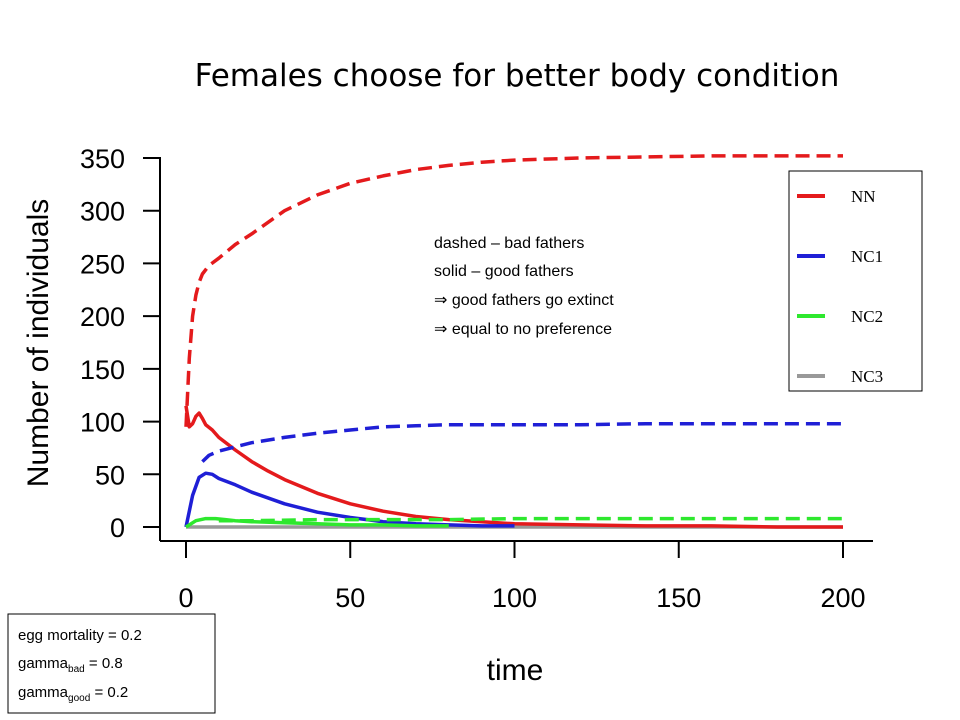 This screenshot has width=960, height=720. I want to click on gamma-good-label: gammagood = 0.2, so click(73, 694).